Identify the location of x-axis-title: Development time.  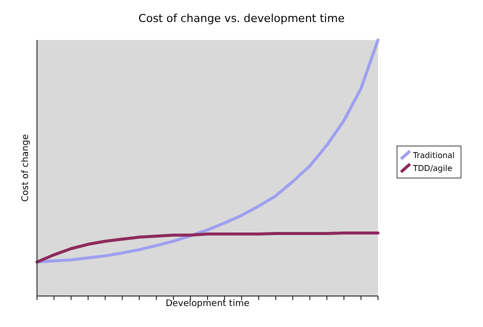
(208, 304).